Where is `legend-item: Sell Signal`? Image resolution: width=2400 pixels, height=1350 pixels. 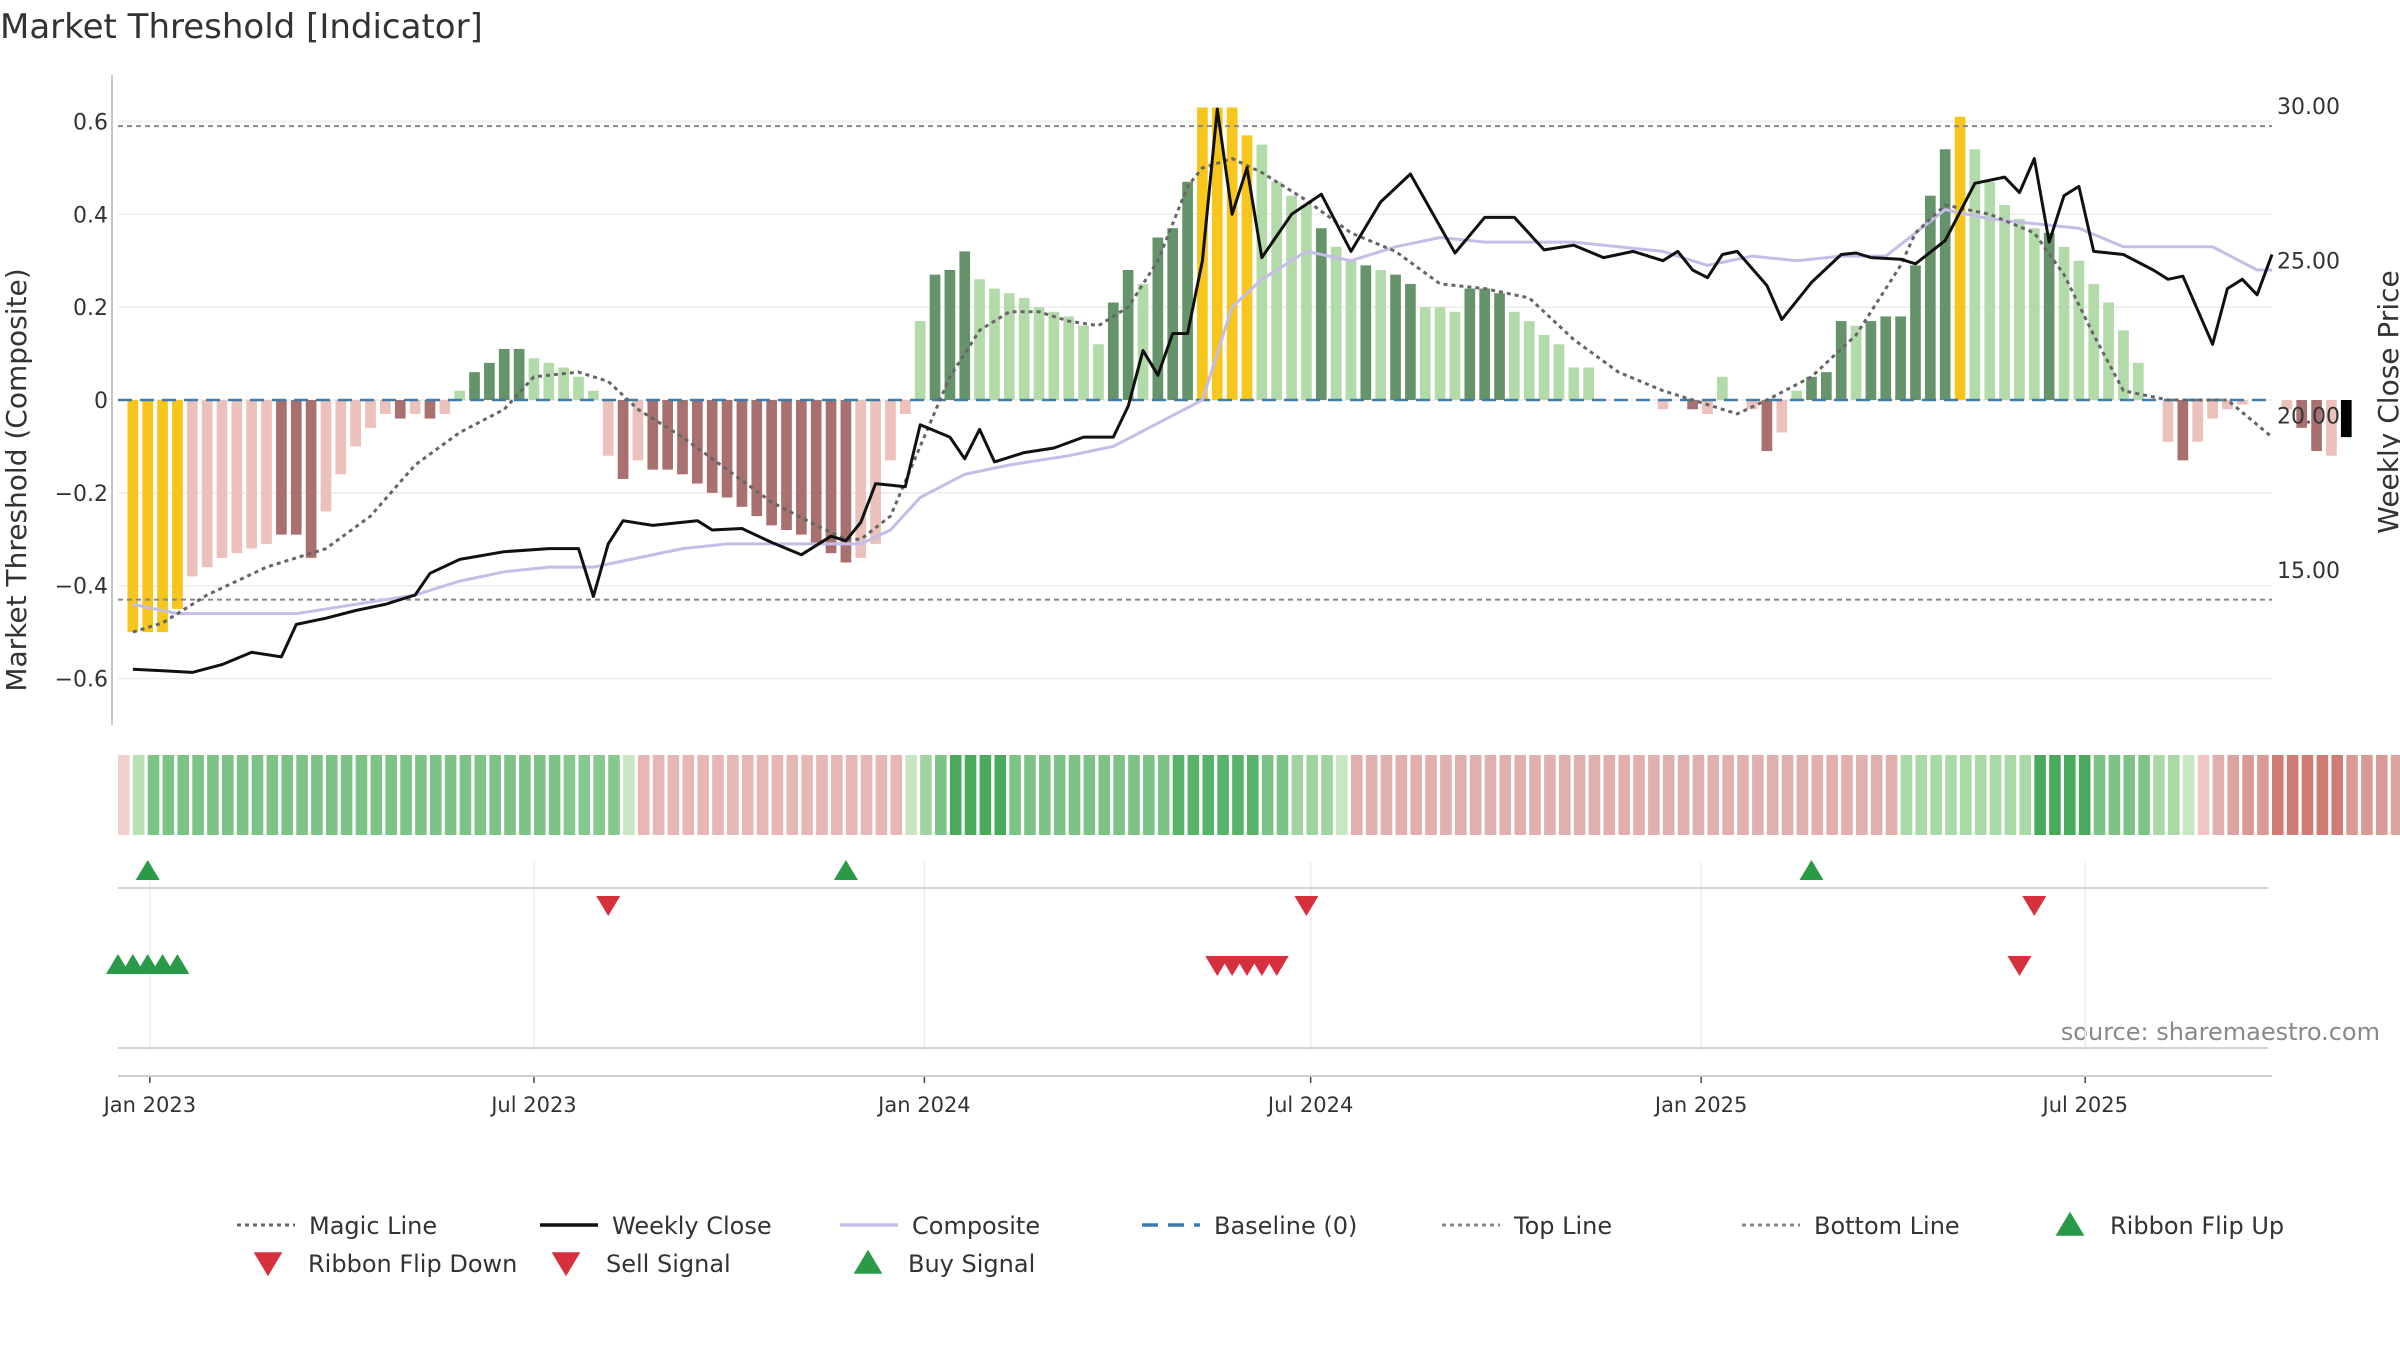 legend-item: Sell Signal is located at coordinates (641, 1264).